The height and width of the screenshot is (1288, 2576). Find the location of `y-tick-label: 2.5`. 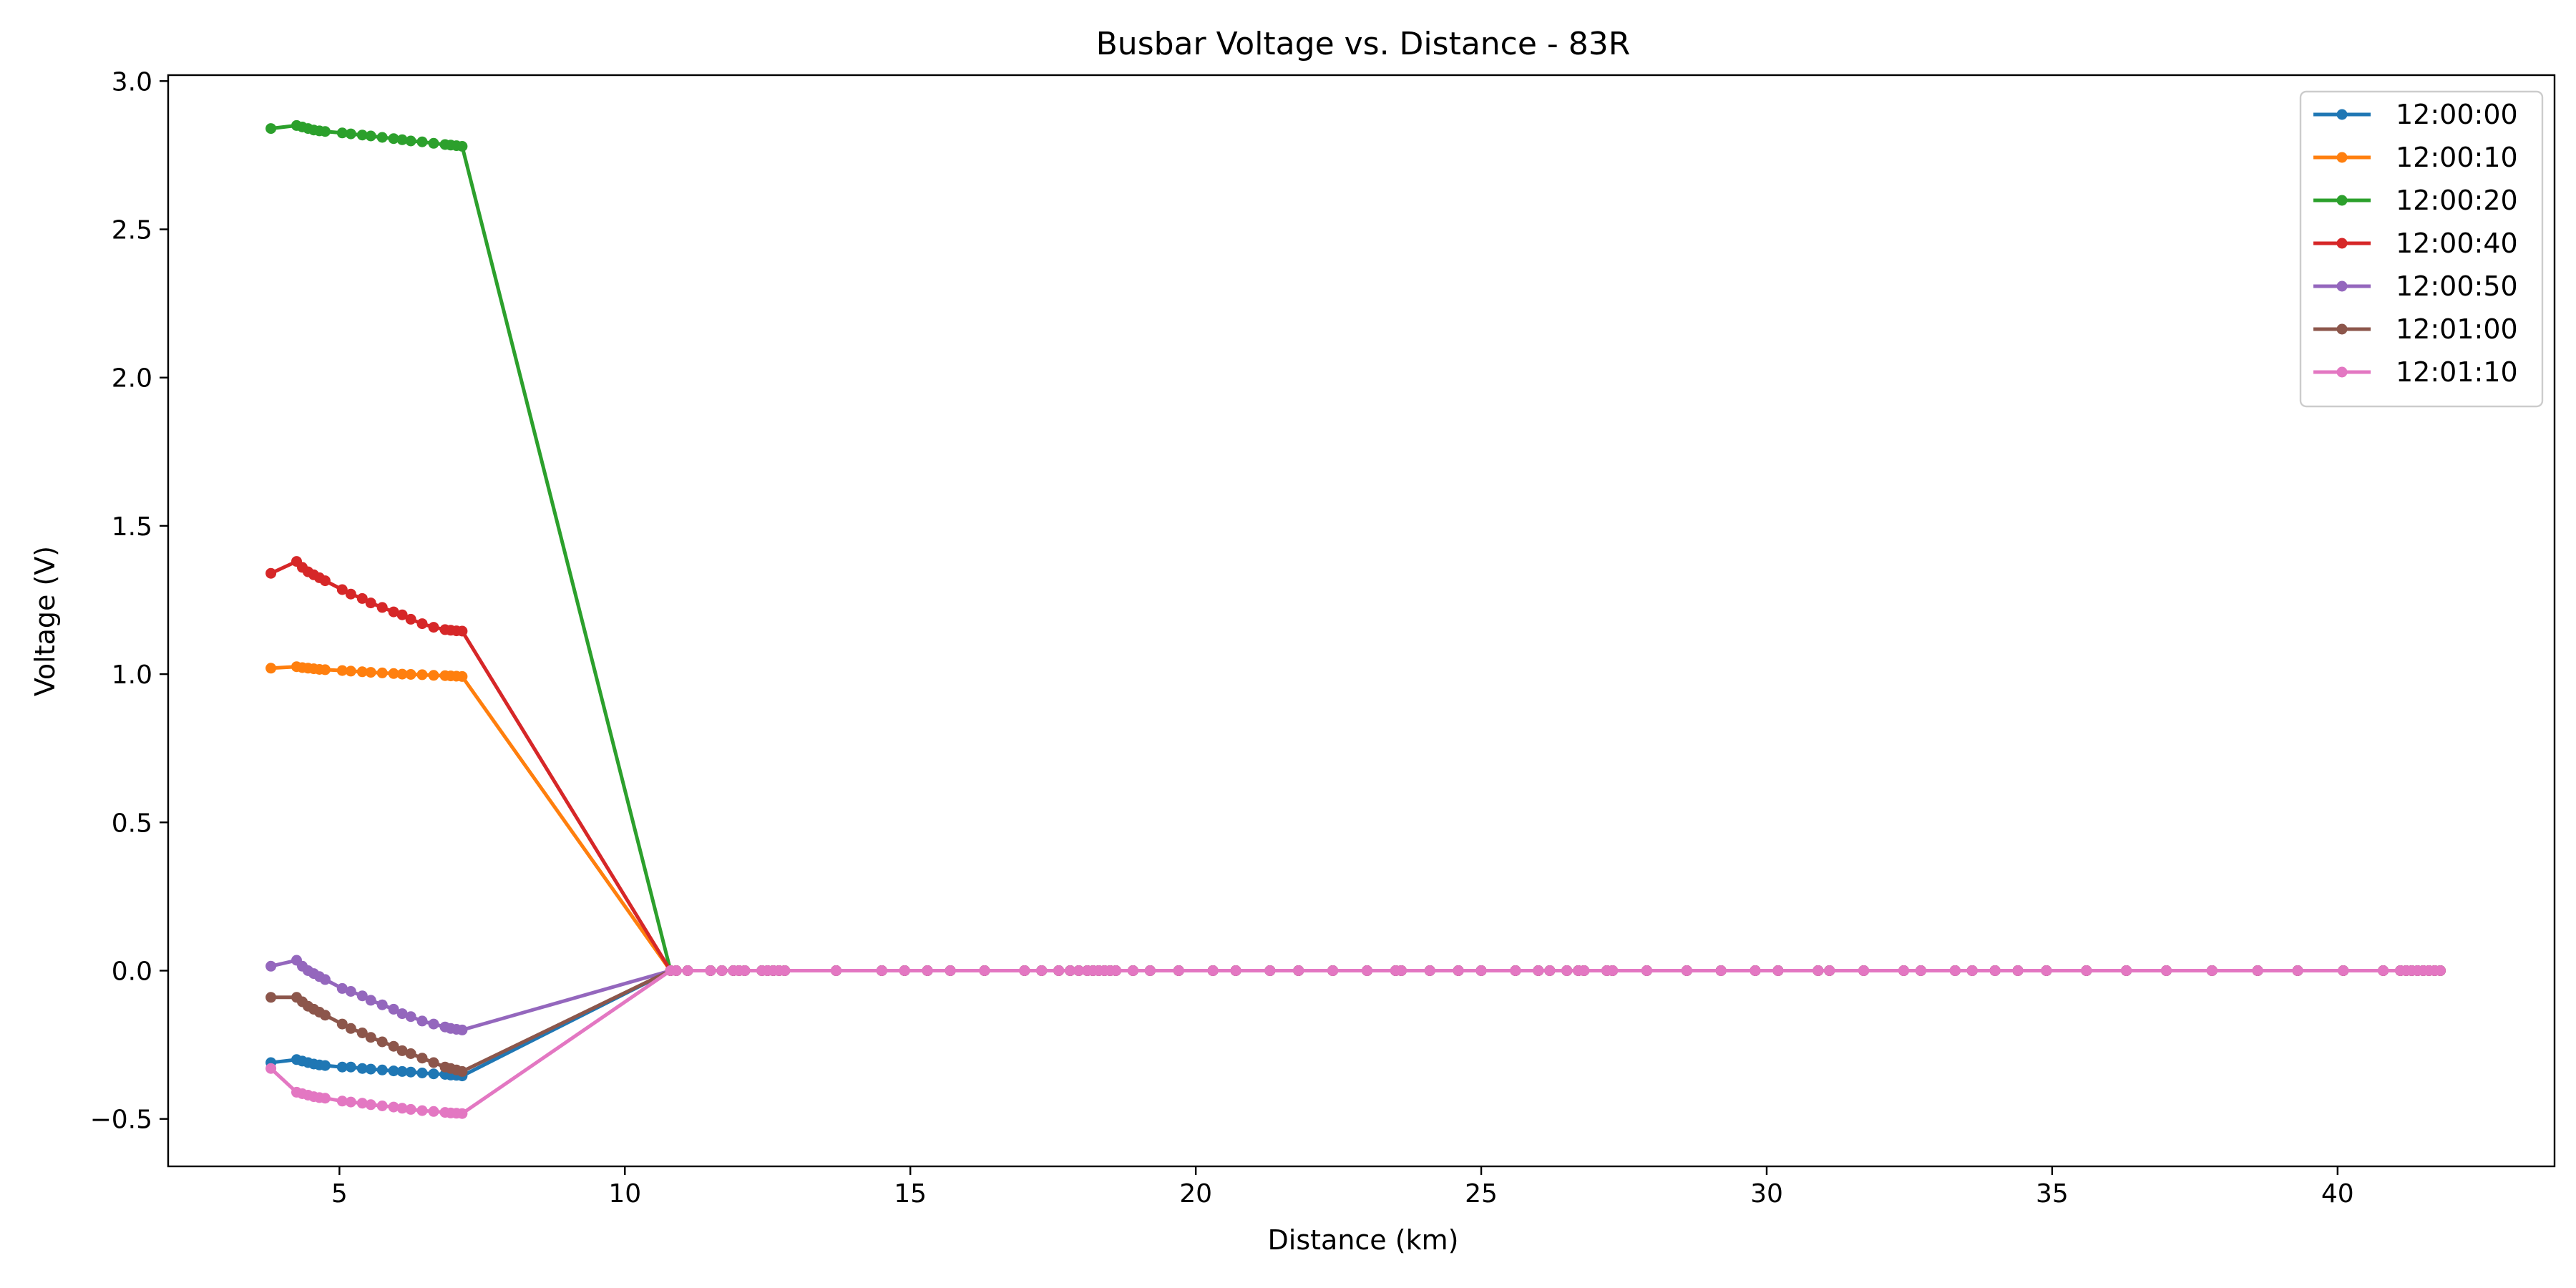

y-tick-label: 2.5 is located at coordinates (132, 230).